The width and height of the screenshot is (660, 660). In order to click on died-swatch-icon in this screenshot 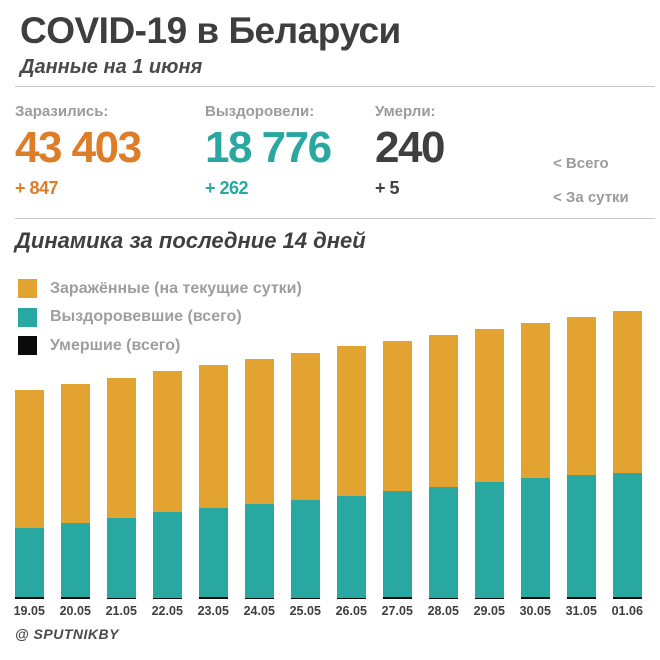, I will do `click(27, 345)`.